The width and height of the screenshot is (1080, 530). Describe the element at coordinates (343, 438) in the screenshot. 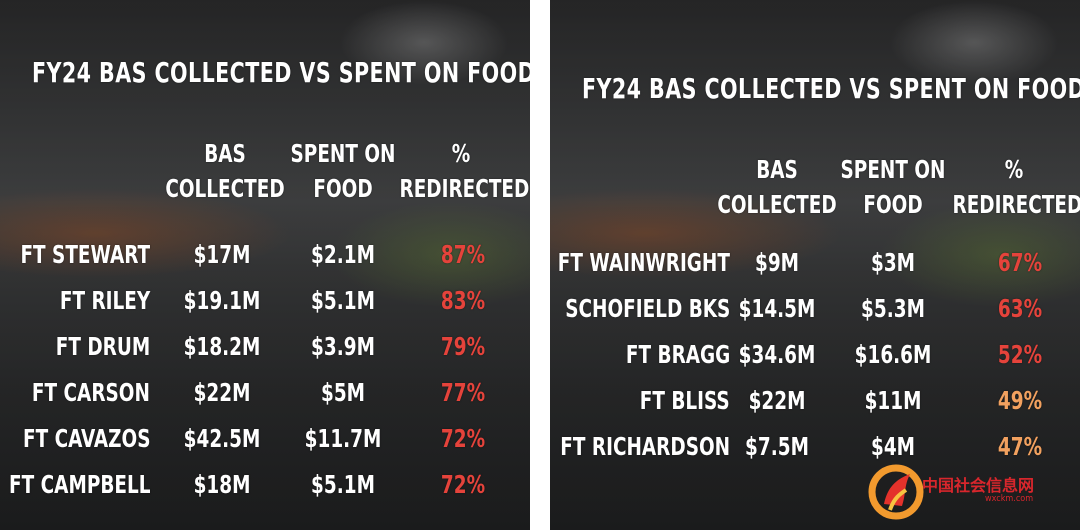

I see `left-row-4-spent: $11.7M` at that location.